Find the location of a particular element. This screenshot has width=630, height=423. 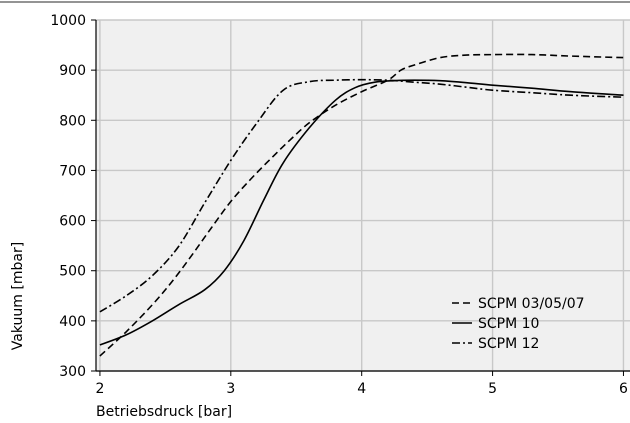

x-tick-label: 5 is located at coordinates (492, 389).